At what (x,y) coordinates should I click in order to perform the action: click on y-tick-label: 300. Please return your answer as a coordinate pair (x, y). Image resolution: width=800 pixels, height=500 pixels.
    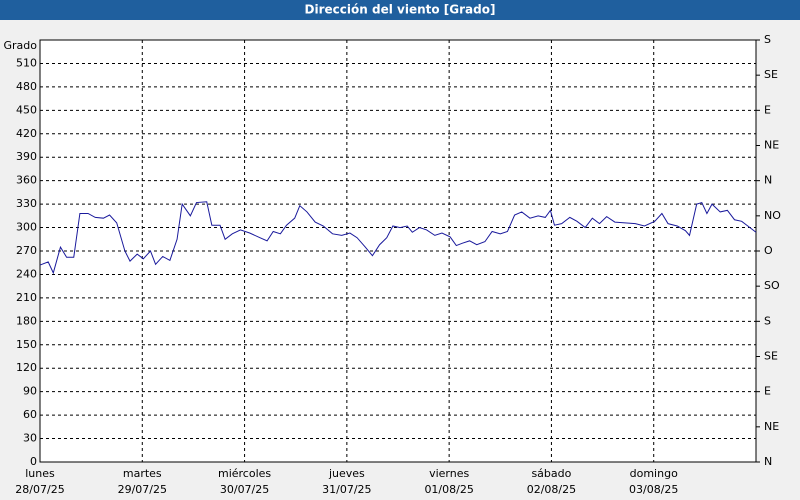
    Looking at the image, I should click on (26, 227).